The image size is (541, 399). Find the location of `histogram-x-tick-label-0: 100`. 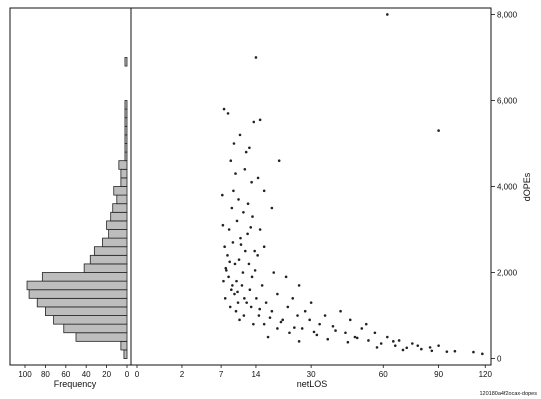

histogram-x-tick-label-0: 100 is located at coordinates (25, 374).